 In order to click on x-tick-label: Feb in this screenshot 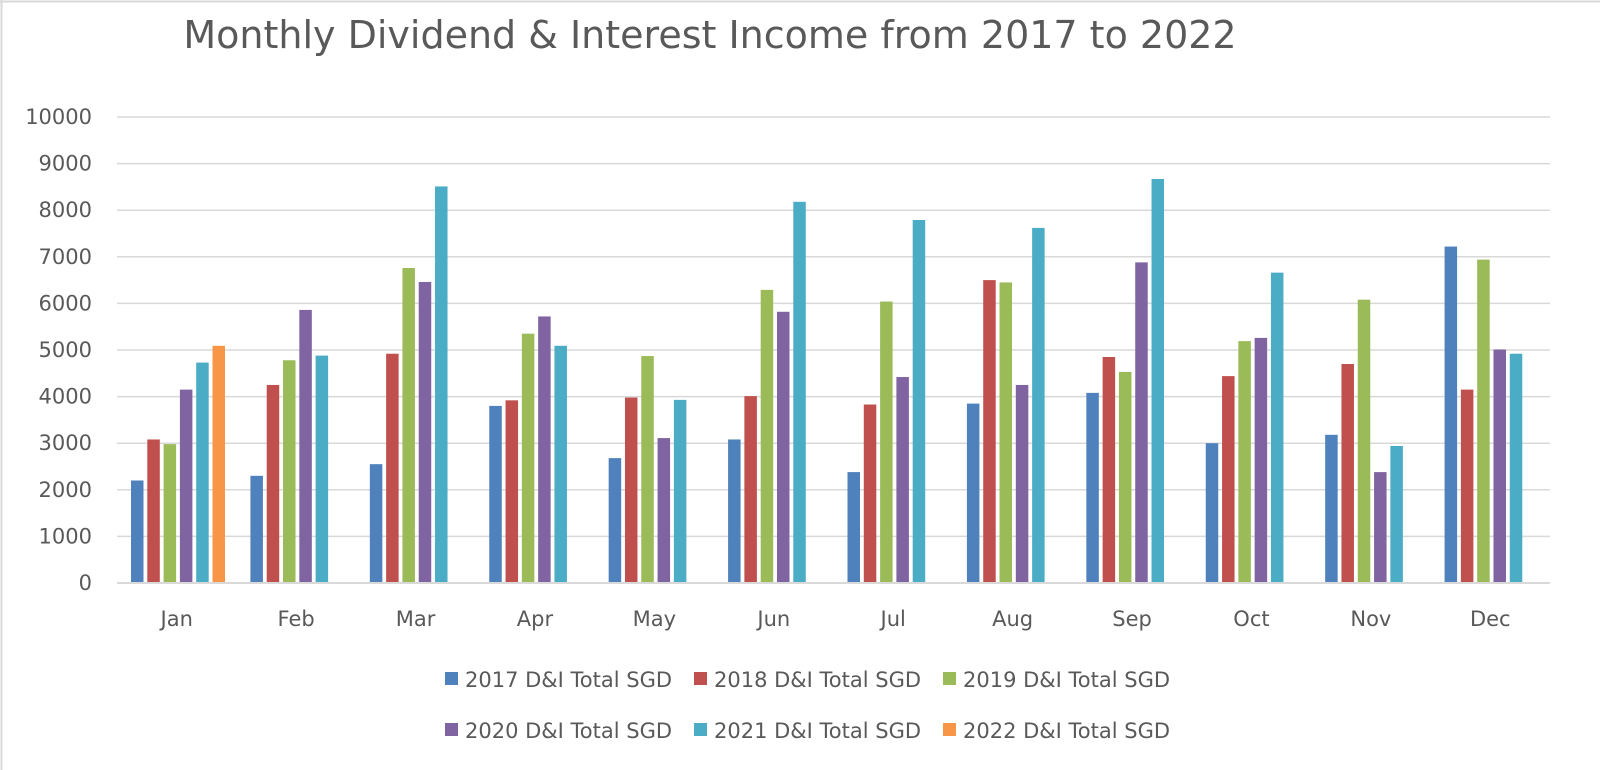, I will do `click(296, 619)`.